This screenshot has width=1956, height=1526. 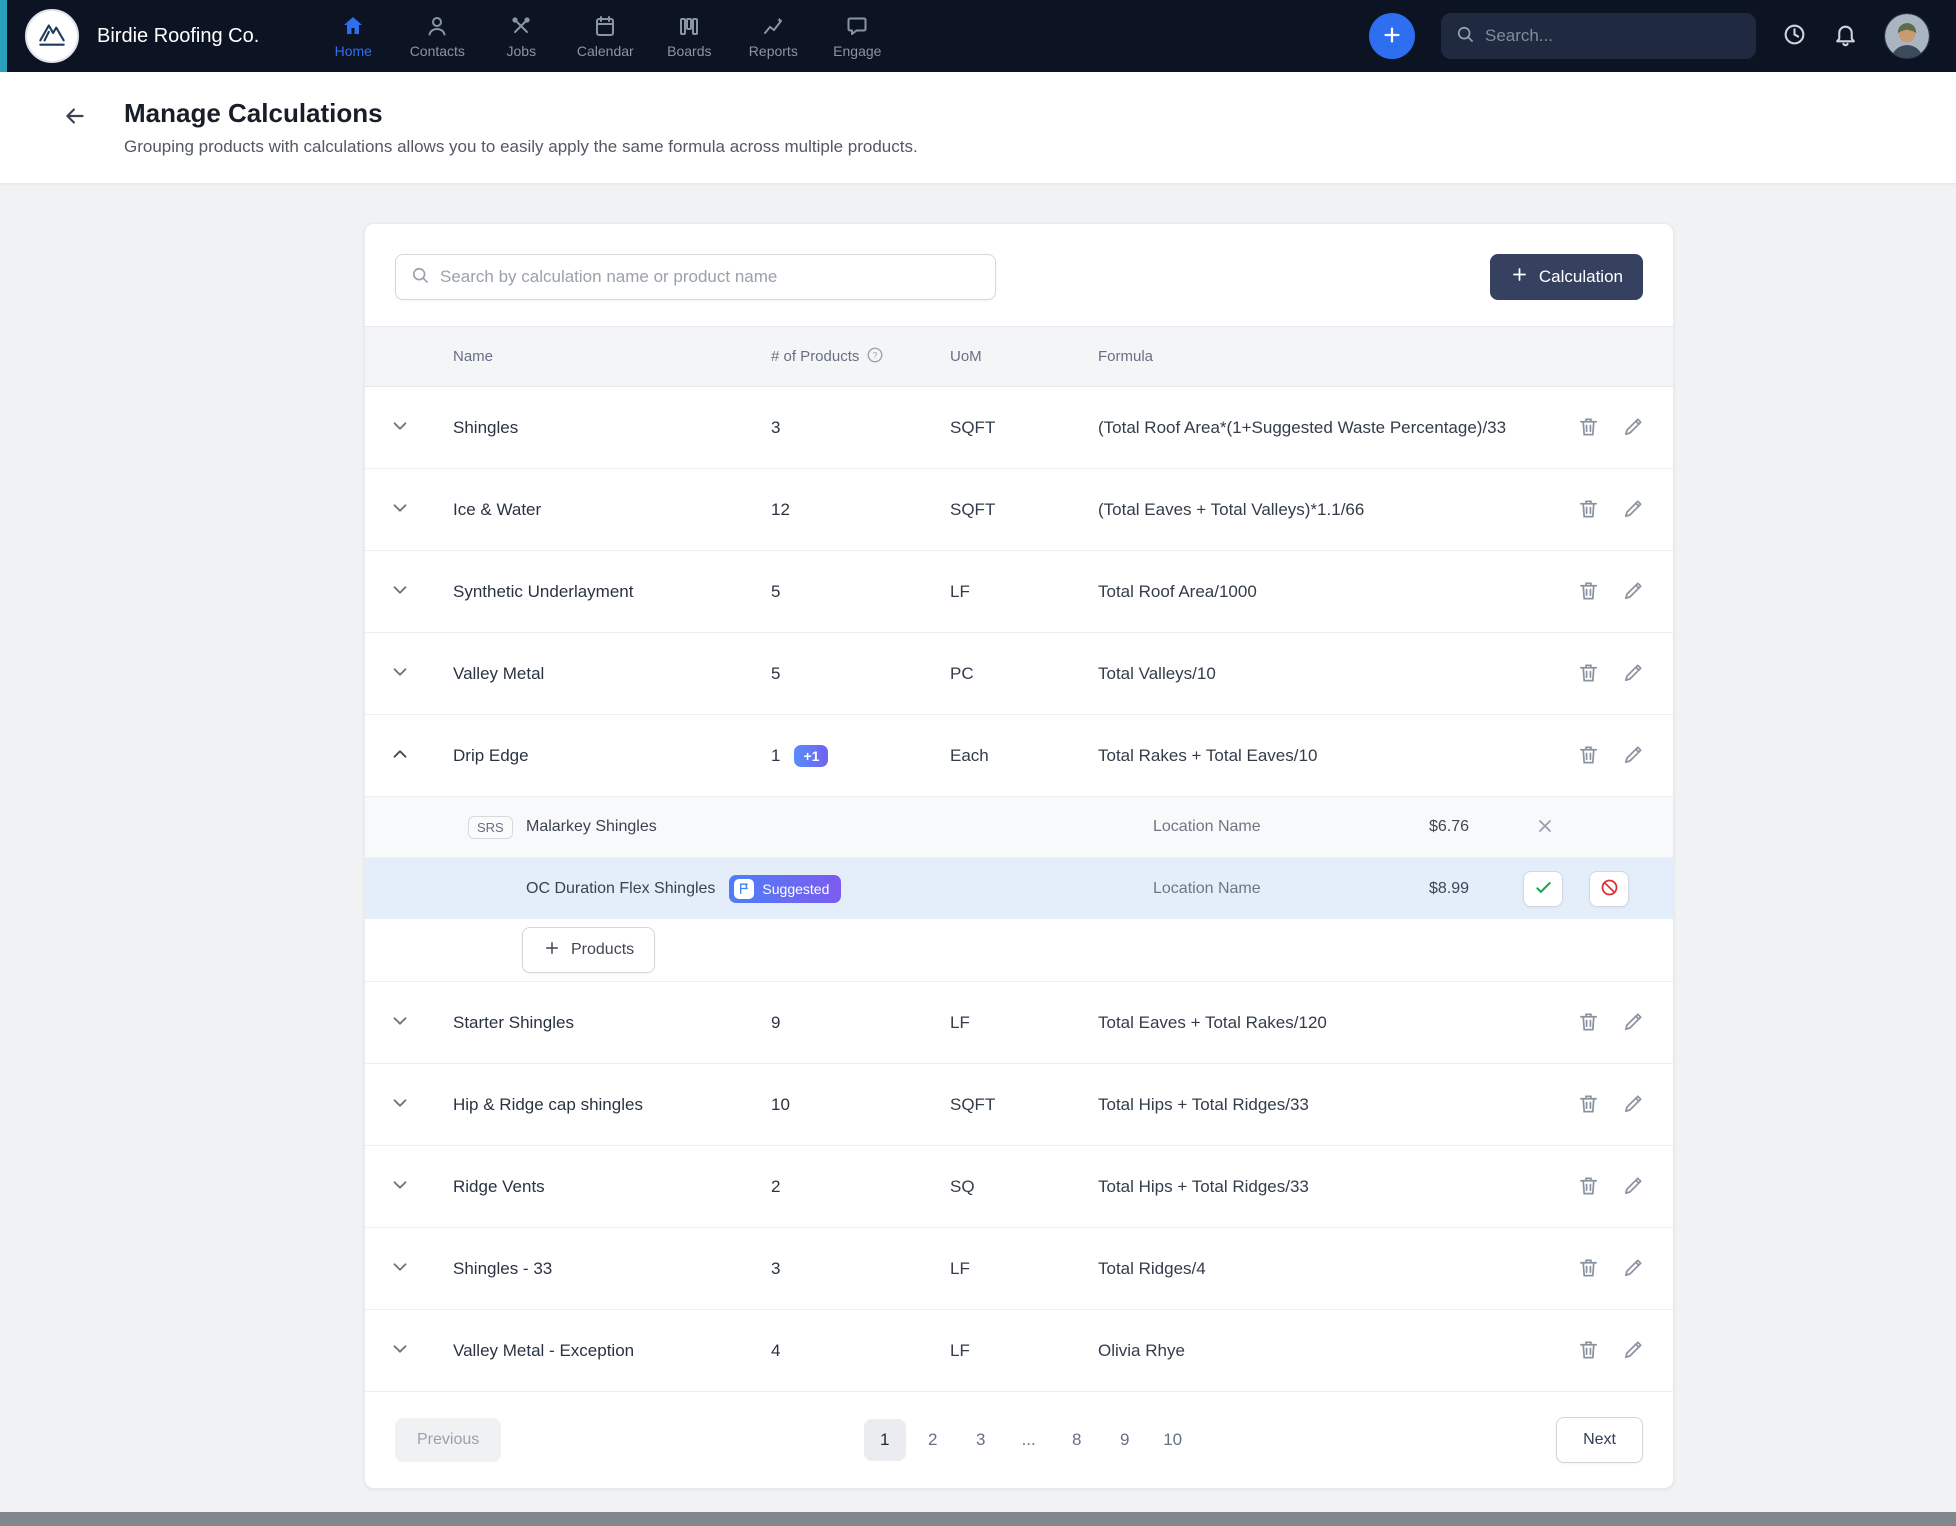 What do you see at coordinates (857, 51) in the screenshot?
I see `nav-engage-label: Engage` at bounding box center [857, 51].